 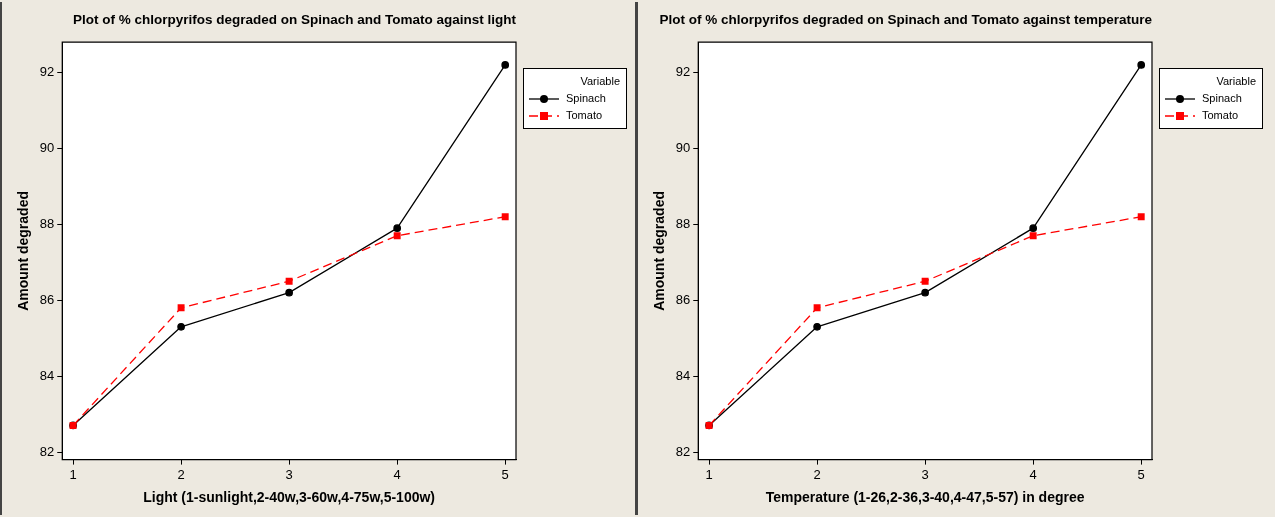 What do you see at coordinates (289, 497) in the screenshot?
I see `x-axis-title: Light (1-sunlight,2-40w,3-60w,4-75w,5-100w)` at bounding box center [289, 497].